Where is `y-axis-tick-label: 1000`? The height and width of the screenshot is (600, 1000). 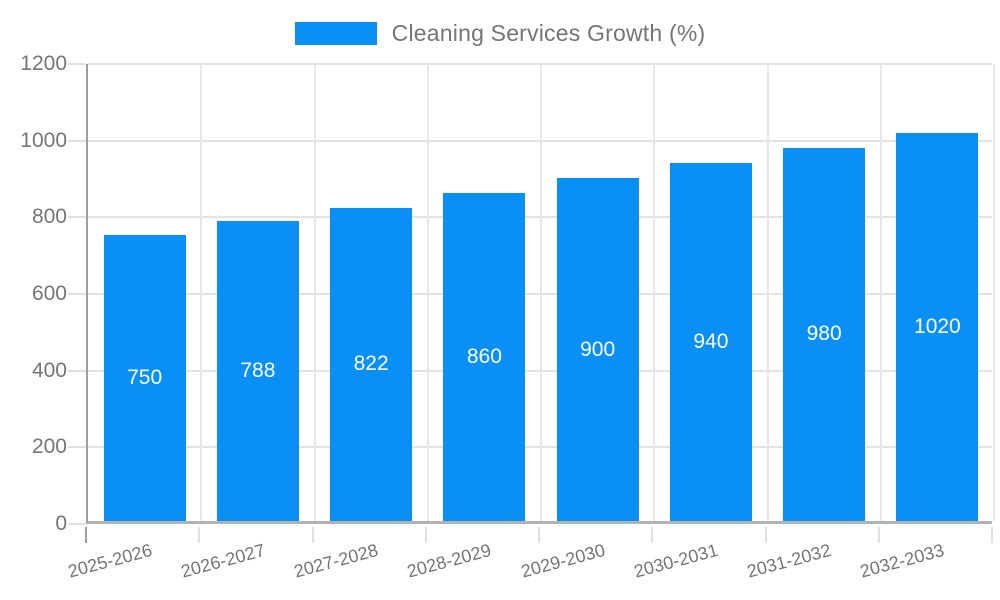
y-axis-tick-label: 1000 is located at coordinates (43, 140).